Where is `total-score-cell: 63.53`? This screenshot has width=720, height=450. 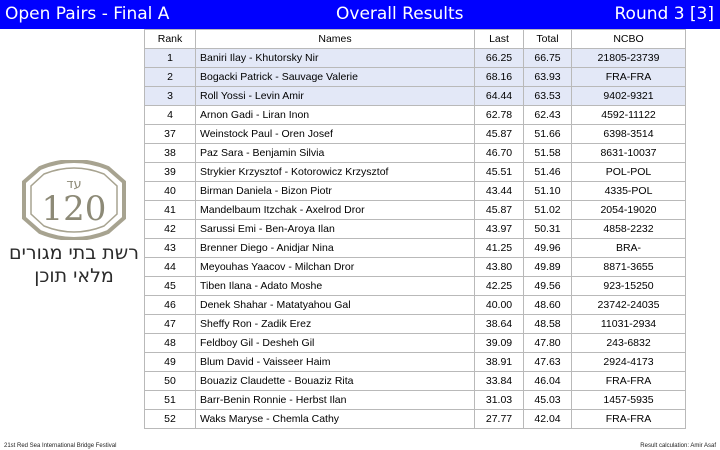 total-score-cell: 63.53 is located at coordinates (547, 96).